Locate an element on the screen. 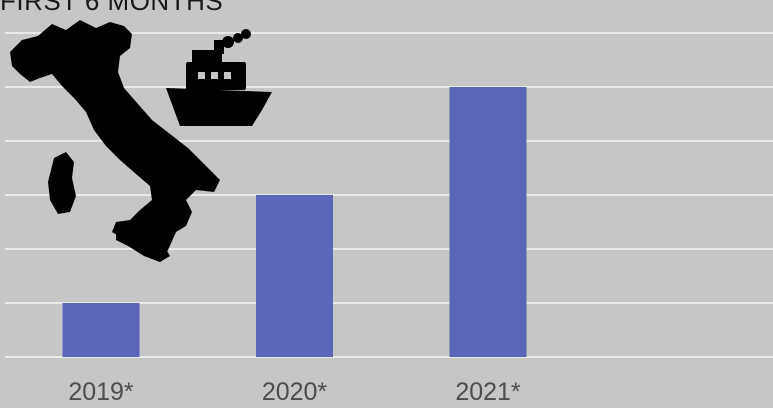 The height and width of the screenshot is (408, 773). bar-2021 is located at coordinates (488, 222).